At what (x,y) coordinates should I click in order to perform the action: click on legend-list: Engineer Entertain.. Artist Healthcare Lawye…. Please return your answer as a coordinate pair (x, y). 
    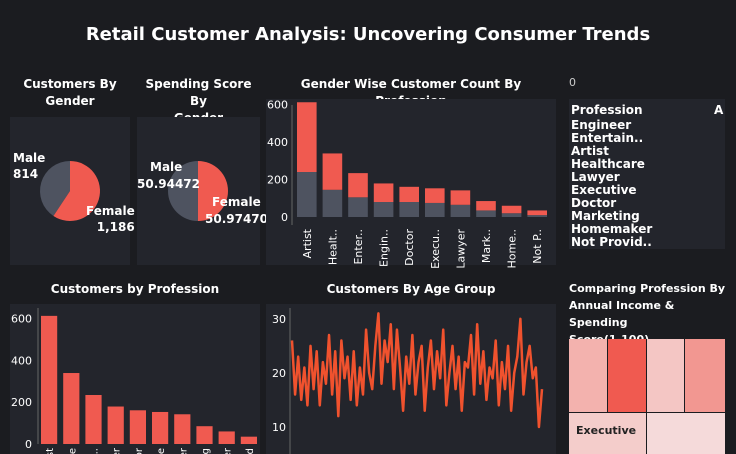
    Looking at the image, I should click on (611, 184).